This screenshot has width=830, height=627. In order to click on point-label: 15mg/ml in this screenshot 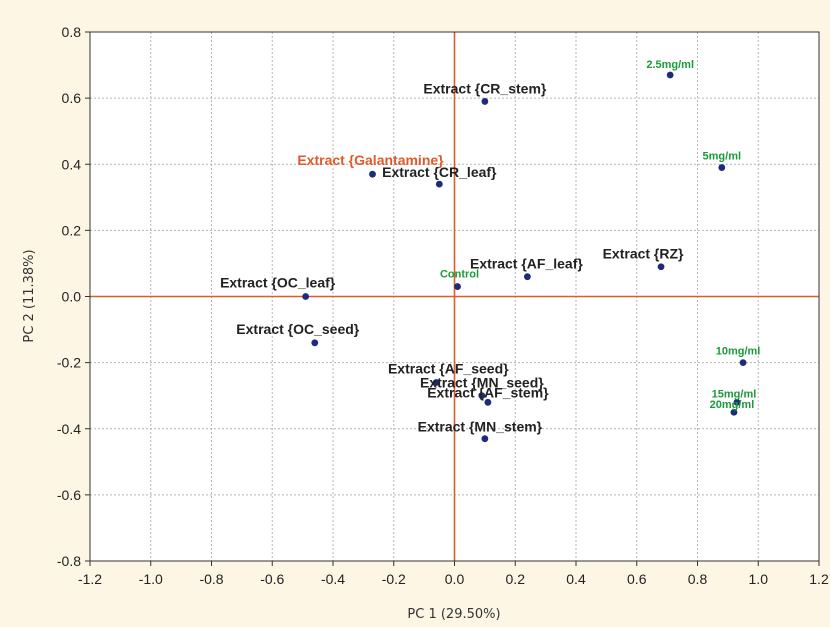, I will do `click(734, 394)`.